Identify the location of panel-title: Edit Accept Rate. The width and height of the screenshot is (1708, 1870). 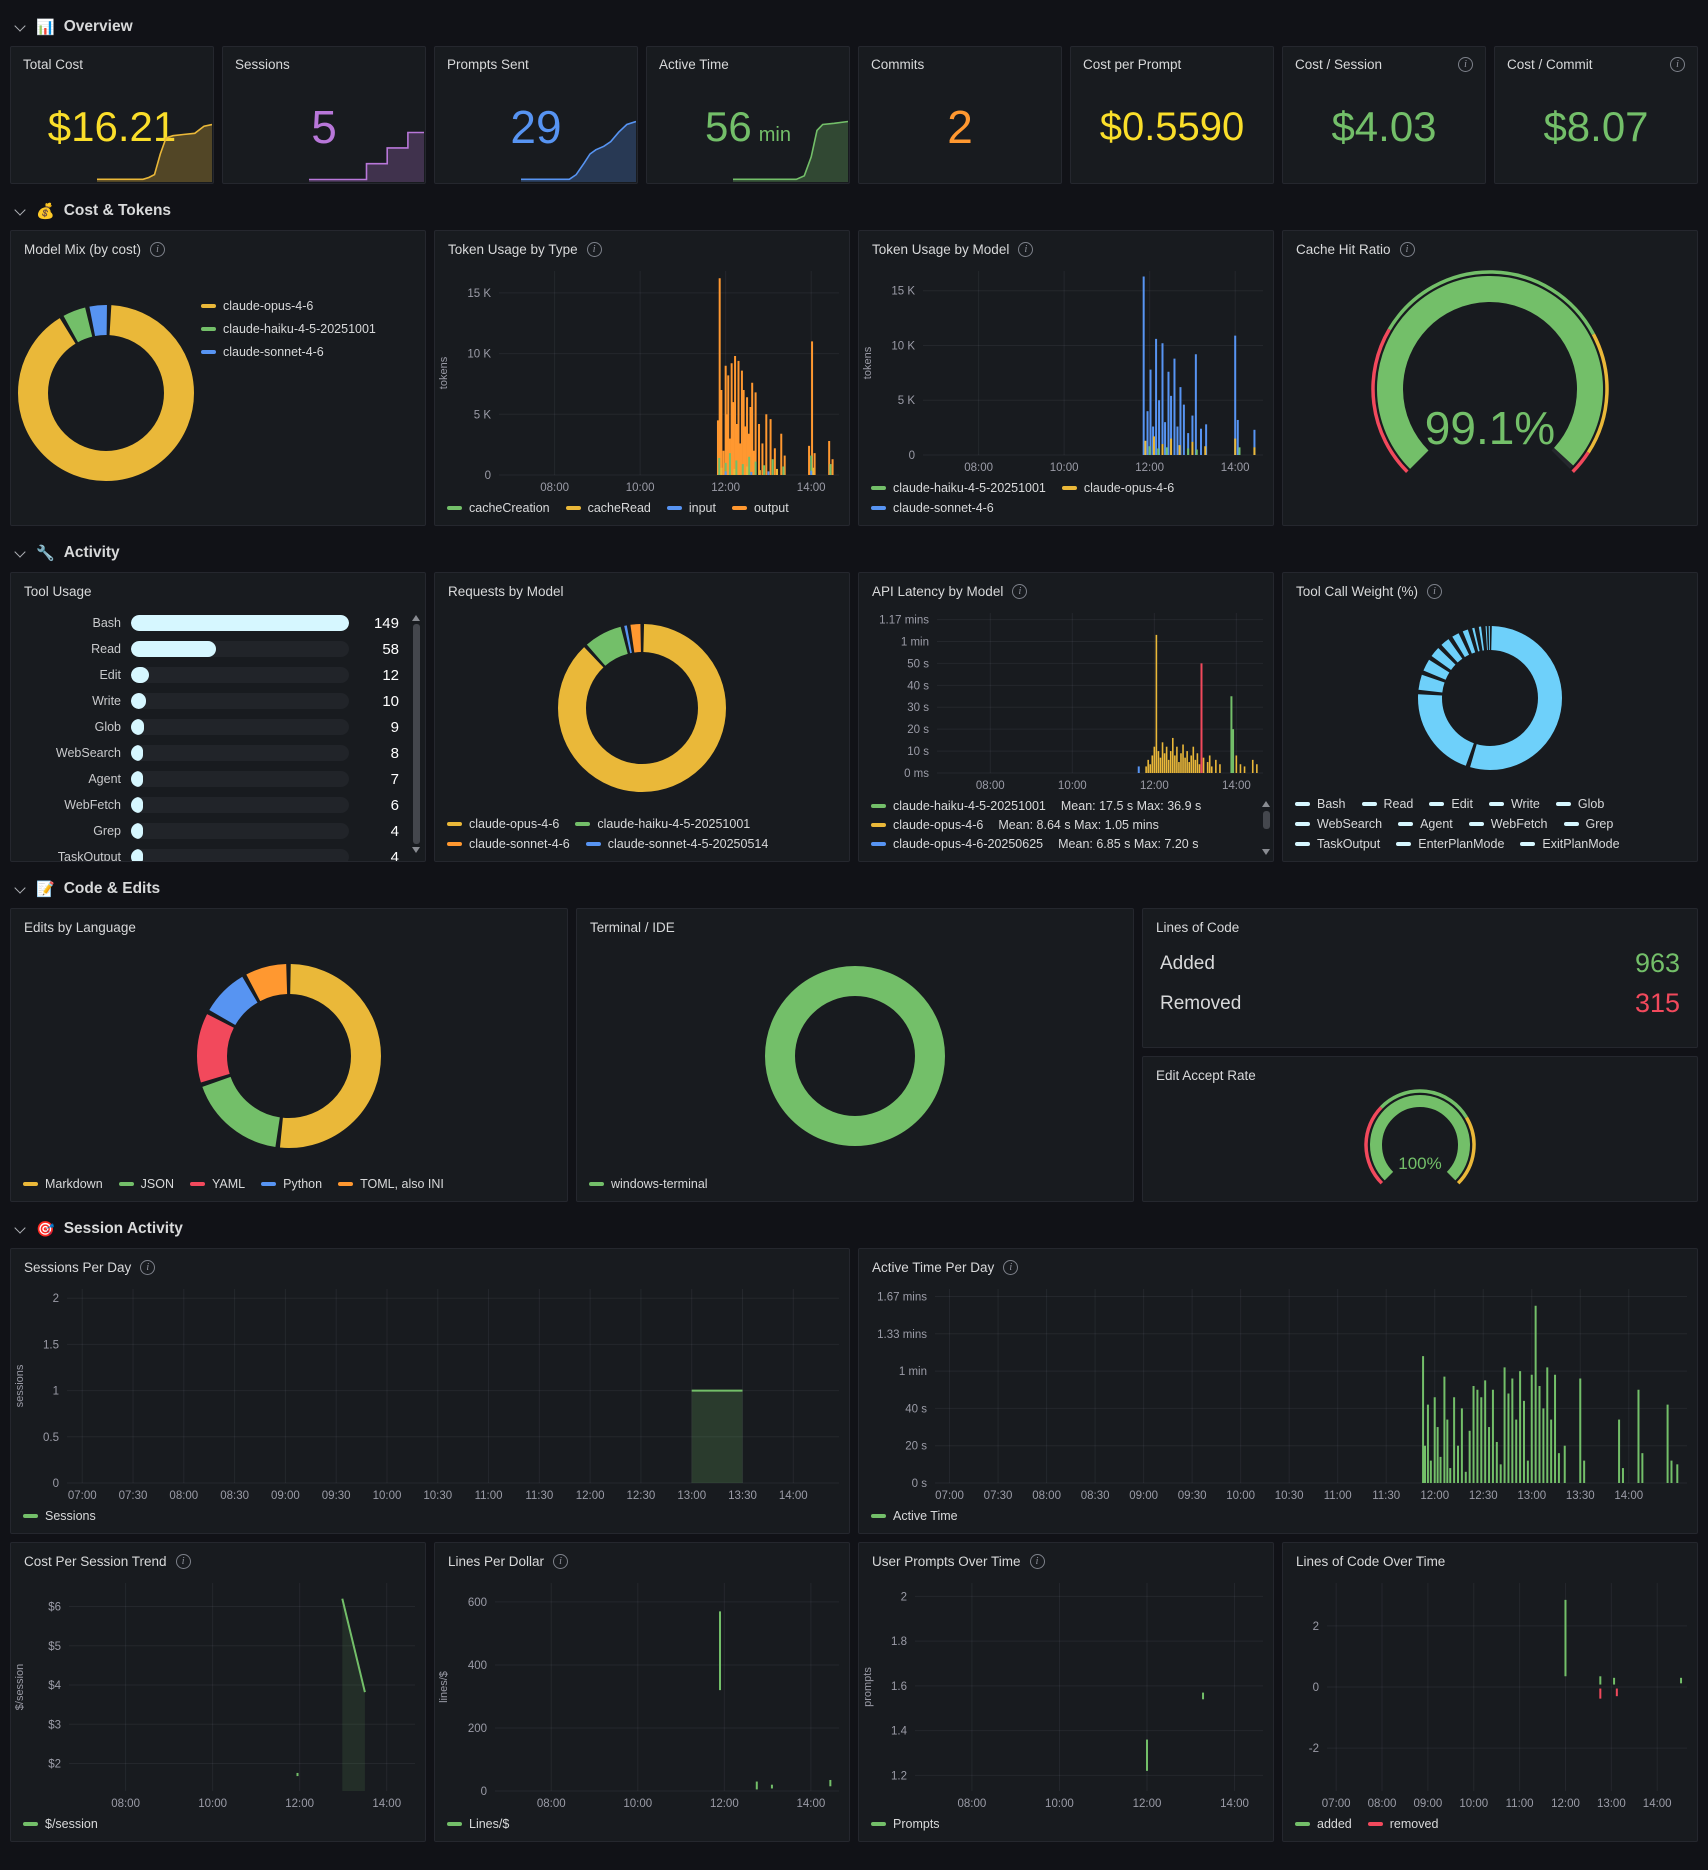
(1206, 1075).